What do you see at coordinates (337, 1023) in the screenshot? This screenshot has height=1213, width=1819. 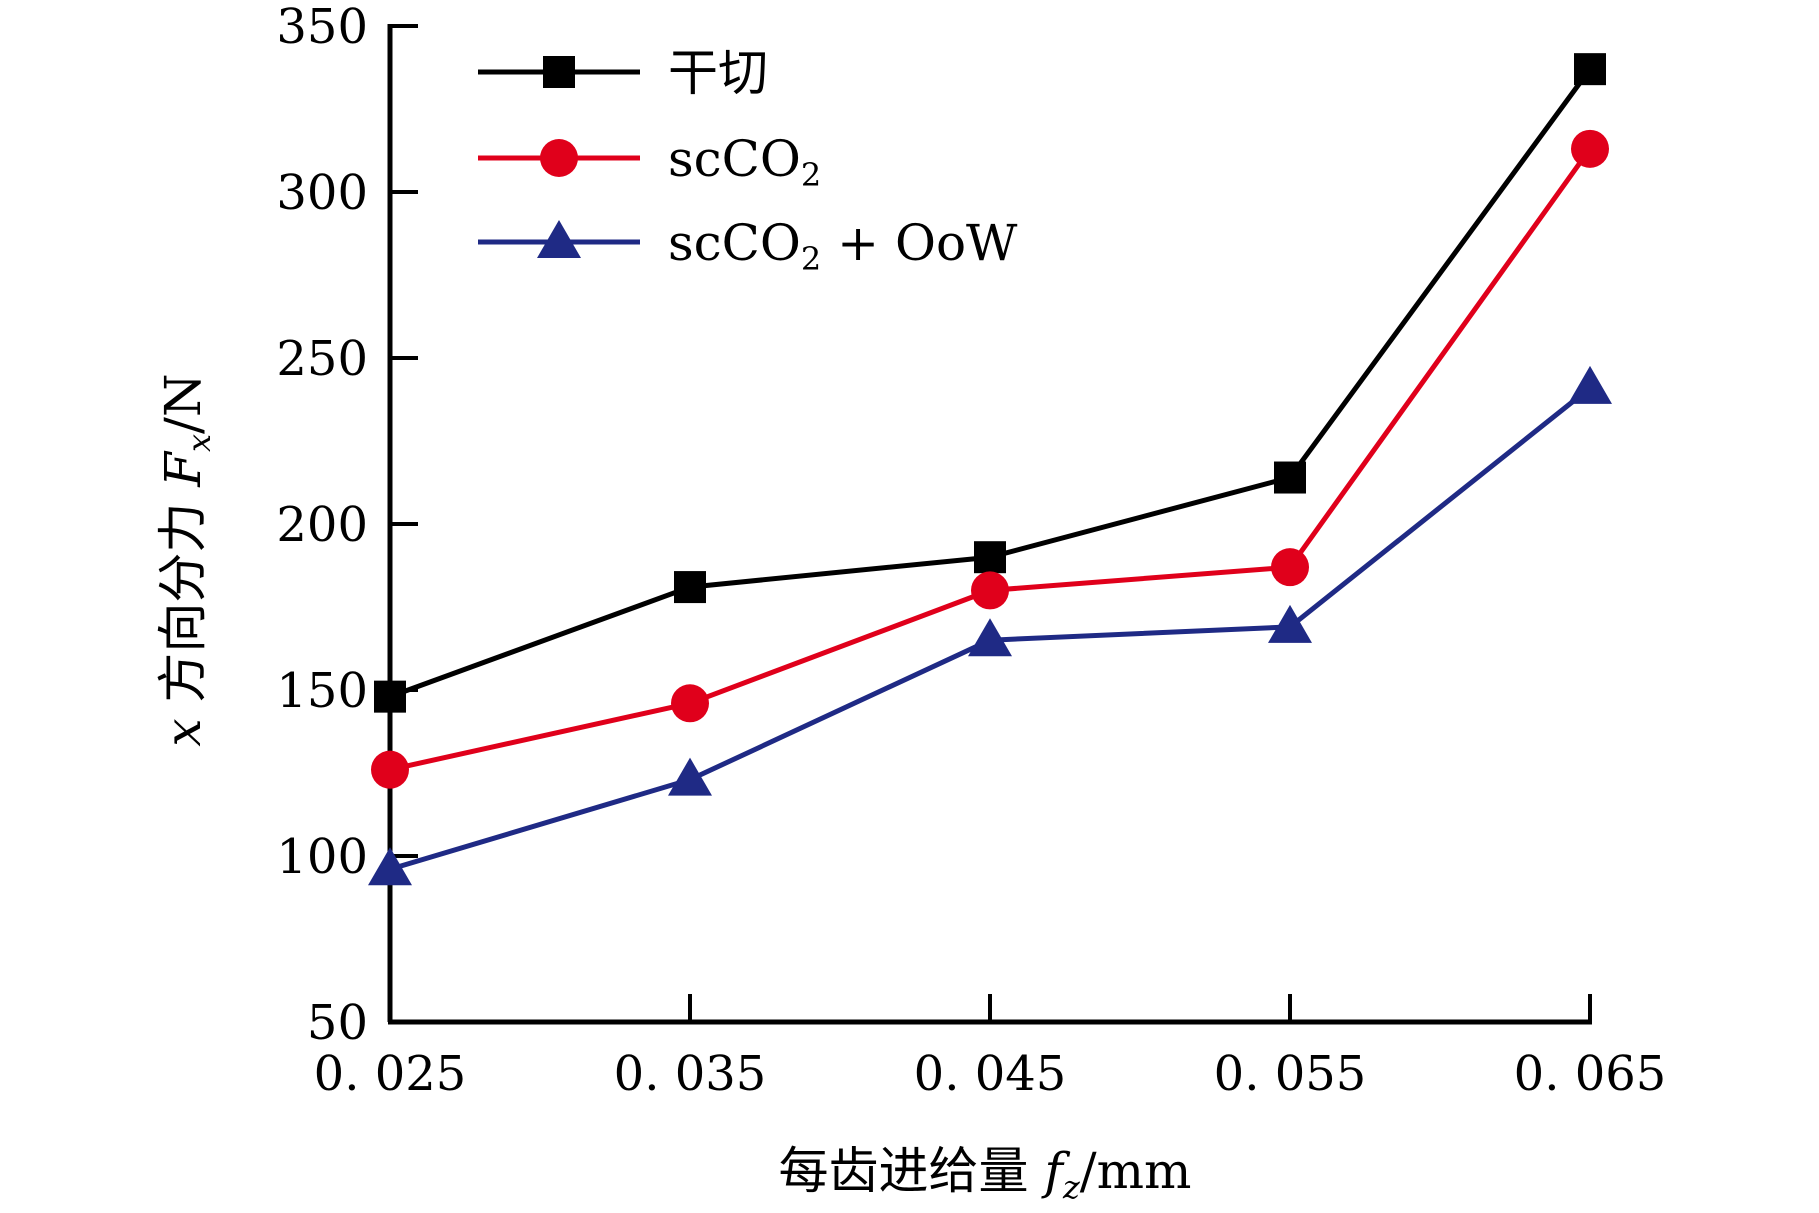 I see `y-tick-label: 50` at bounding box center [337, 1023].